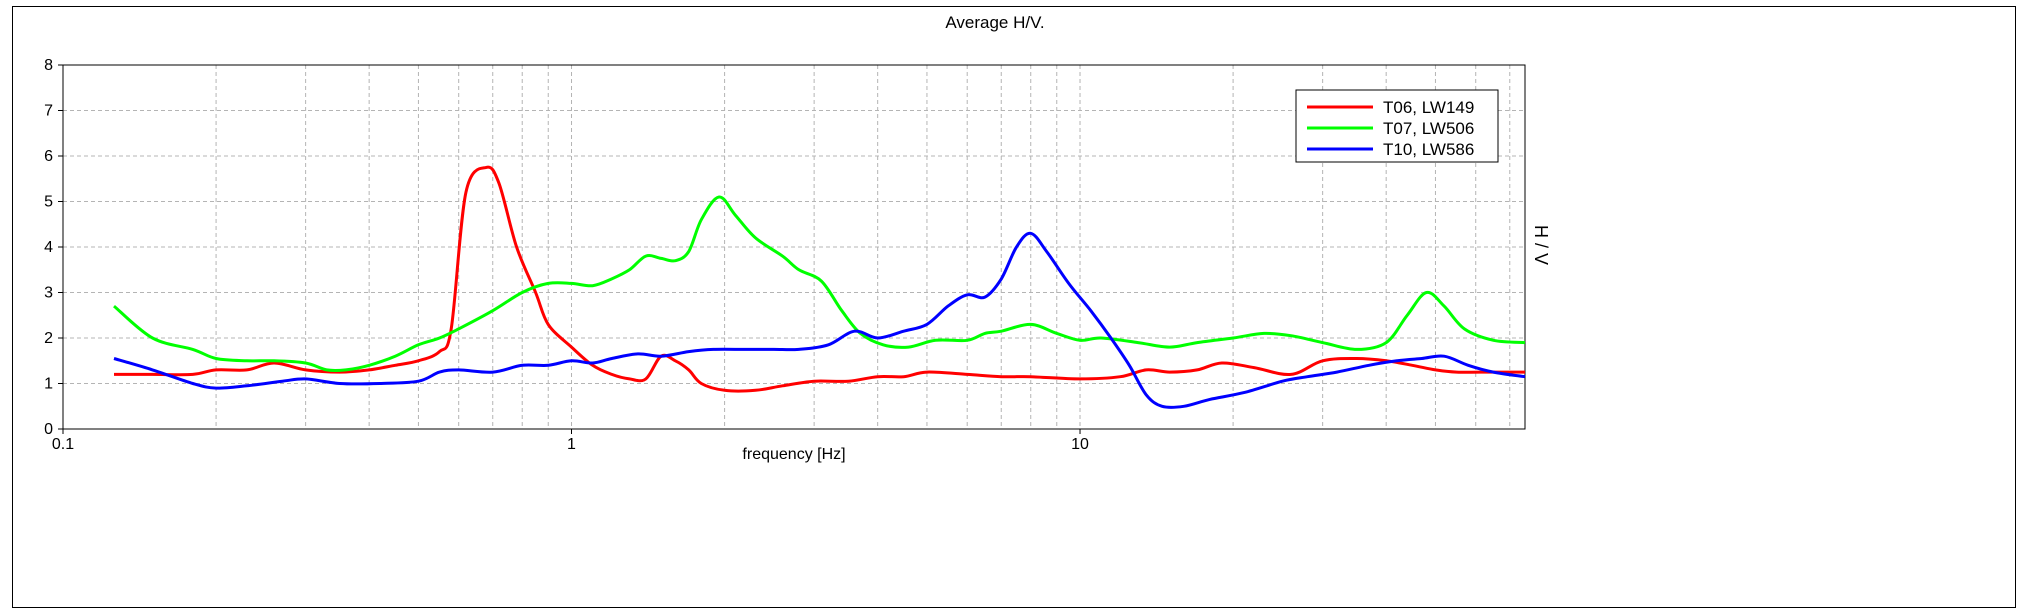  I want to click on y-tick-label: 5, so click(48, 202).